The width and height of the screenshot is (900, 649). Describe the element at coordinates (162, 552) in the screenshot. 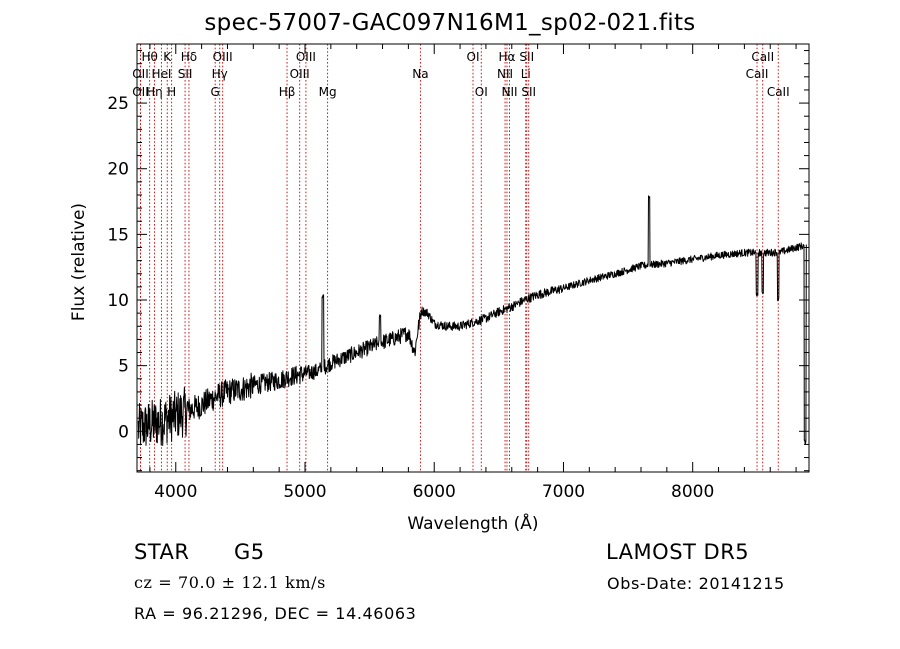

I see `object-class: STAR` at that location.